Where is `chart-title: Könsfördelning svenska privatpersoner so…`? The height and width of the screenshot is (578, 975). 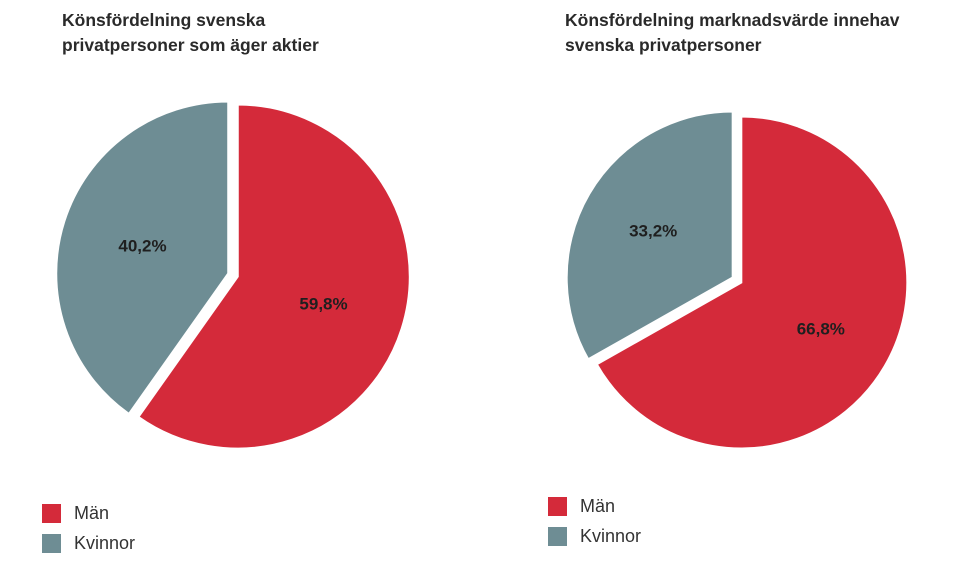 chart-title: Könsfördelning svenska privatpersoner so… is located at coordinates (252, 33).